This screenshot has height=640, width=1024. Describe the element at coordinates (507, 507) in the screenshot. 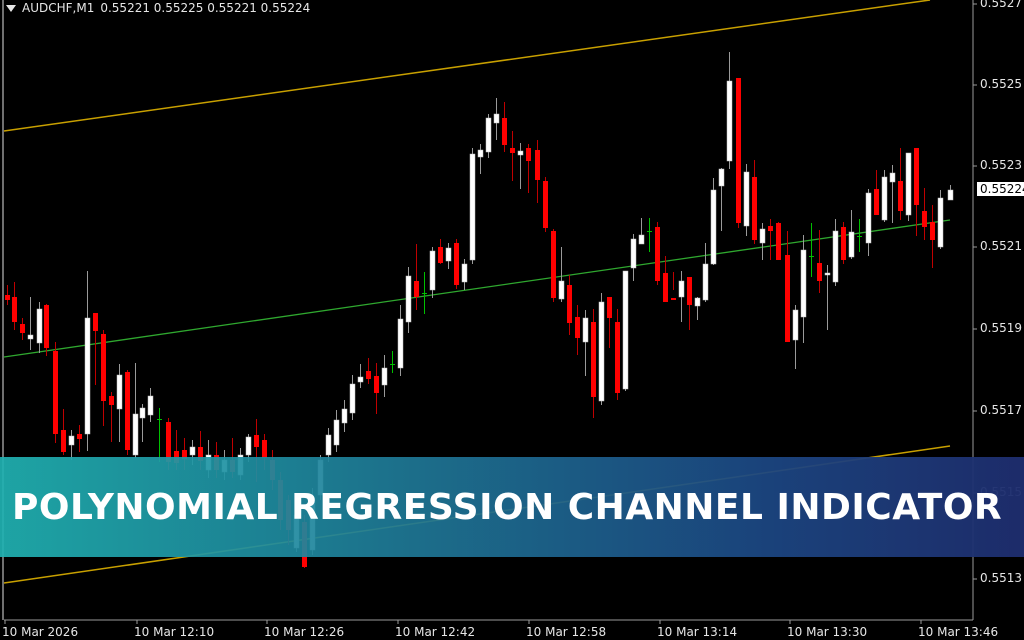

I see `banner-title: POLYNOMIAL REGRESSION CHANNEL INDICATOR` at that location.